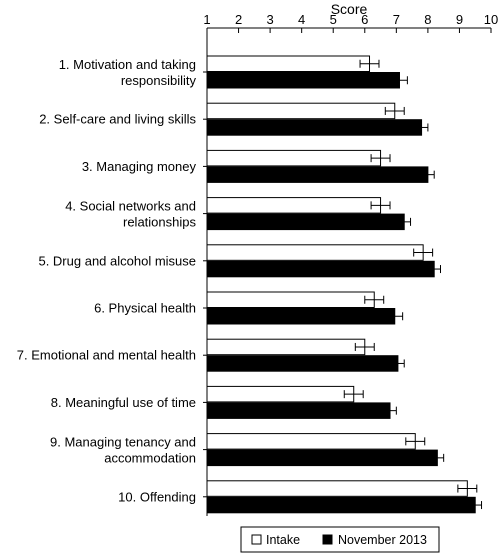 This screenshot has height=556, width=500. What do you see at coordinates (459, 19) in the screenshot?
I see `x-tick-label-9: 9` at bounding box center [459, 19].